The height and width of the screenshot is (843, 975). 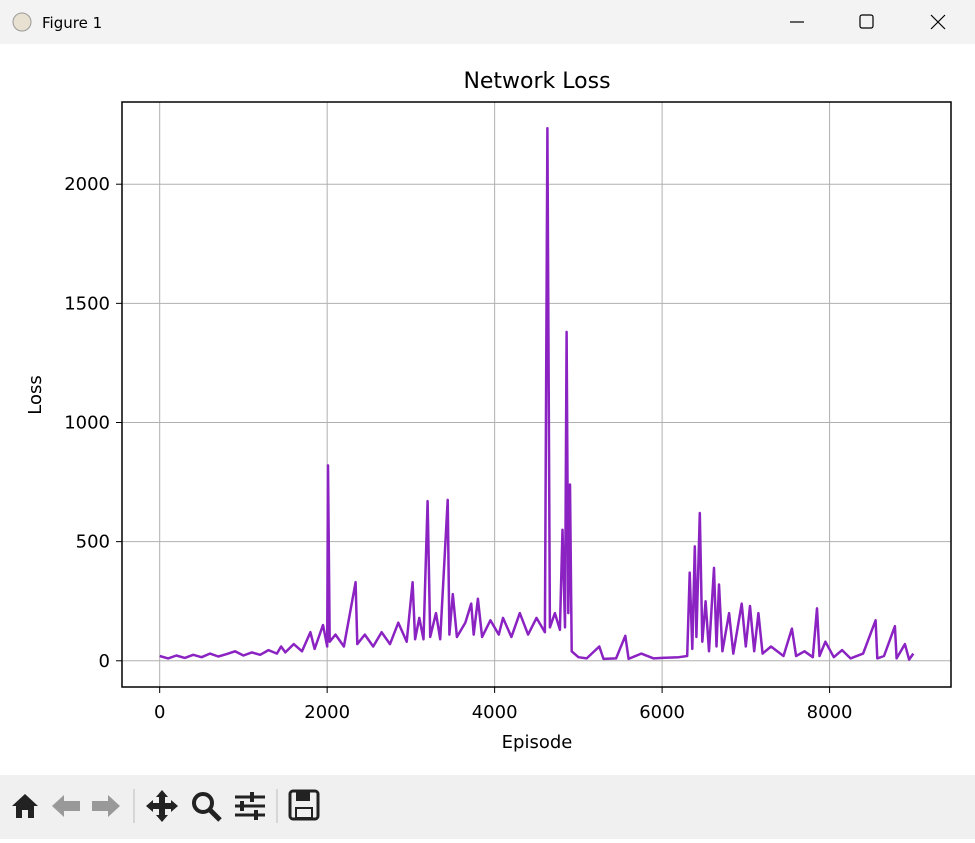 I want to click on chart-title: Network Loss, so click(x=536, y=81).